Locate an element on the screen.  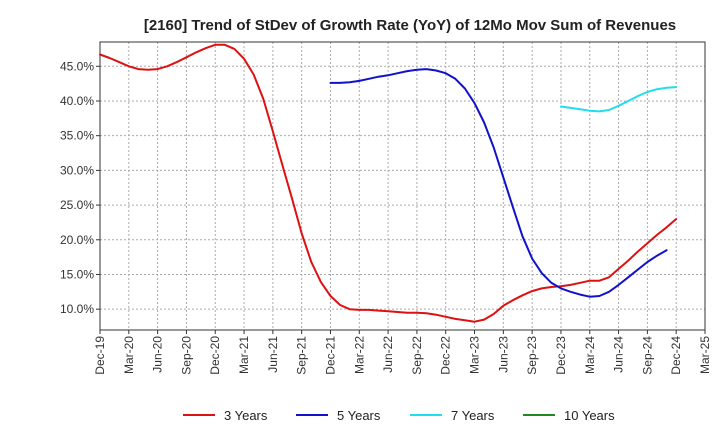
y-tick-label: 40.0% is located at coordinates (77, 101).